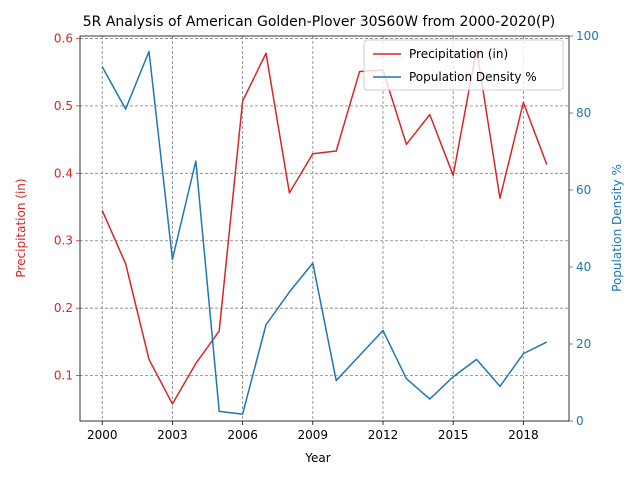 The width and height of the screenshot is (640, 480). Describe the element at coordinates (458, 54) in the screenshot. I see `legend-label-precipitation: Precipitation (in)` at that location.